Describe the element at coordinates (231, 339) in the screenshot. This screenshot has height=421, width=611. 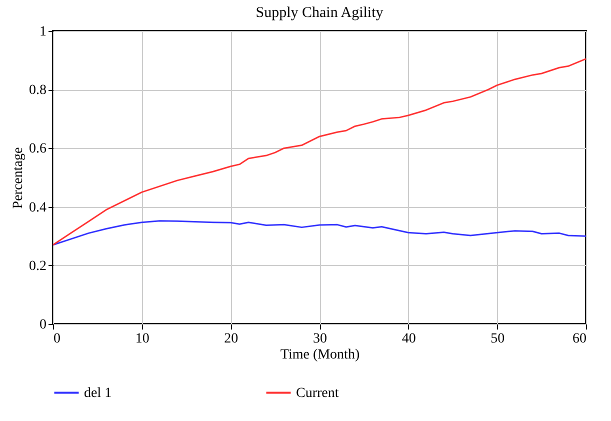
I see `x-tick-label: 20` at that location.